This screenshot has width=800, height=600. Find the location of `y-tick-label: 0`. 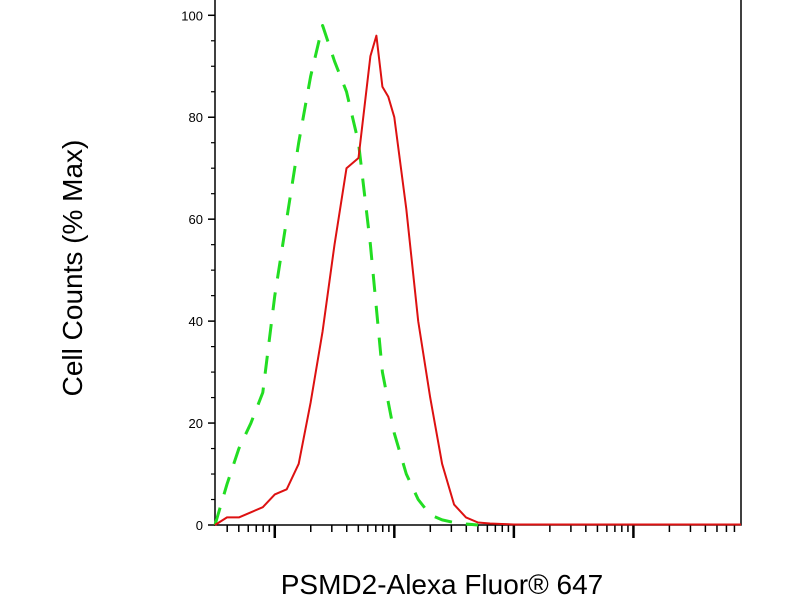

y-tick-label: 0 is located at coordinates (199, 525).